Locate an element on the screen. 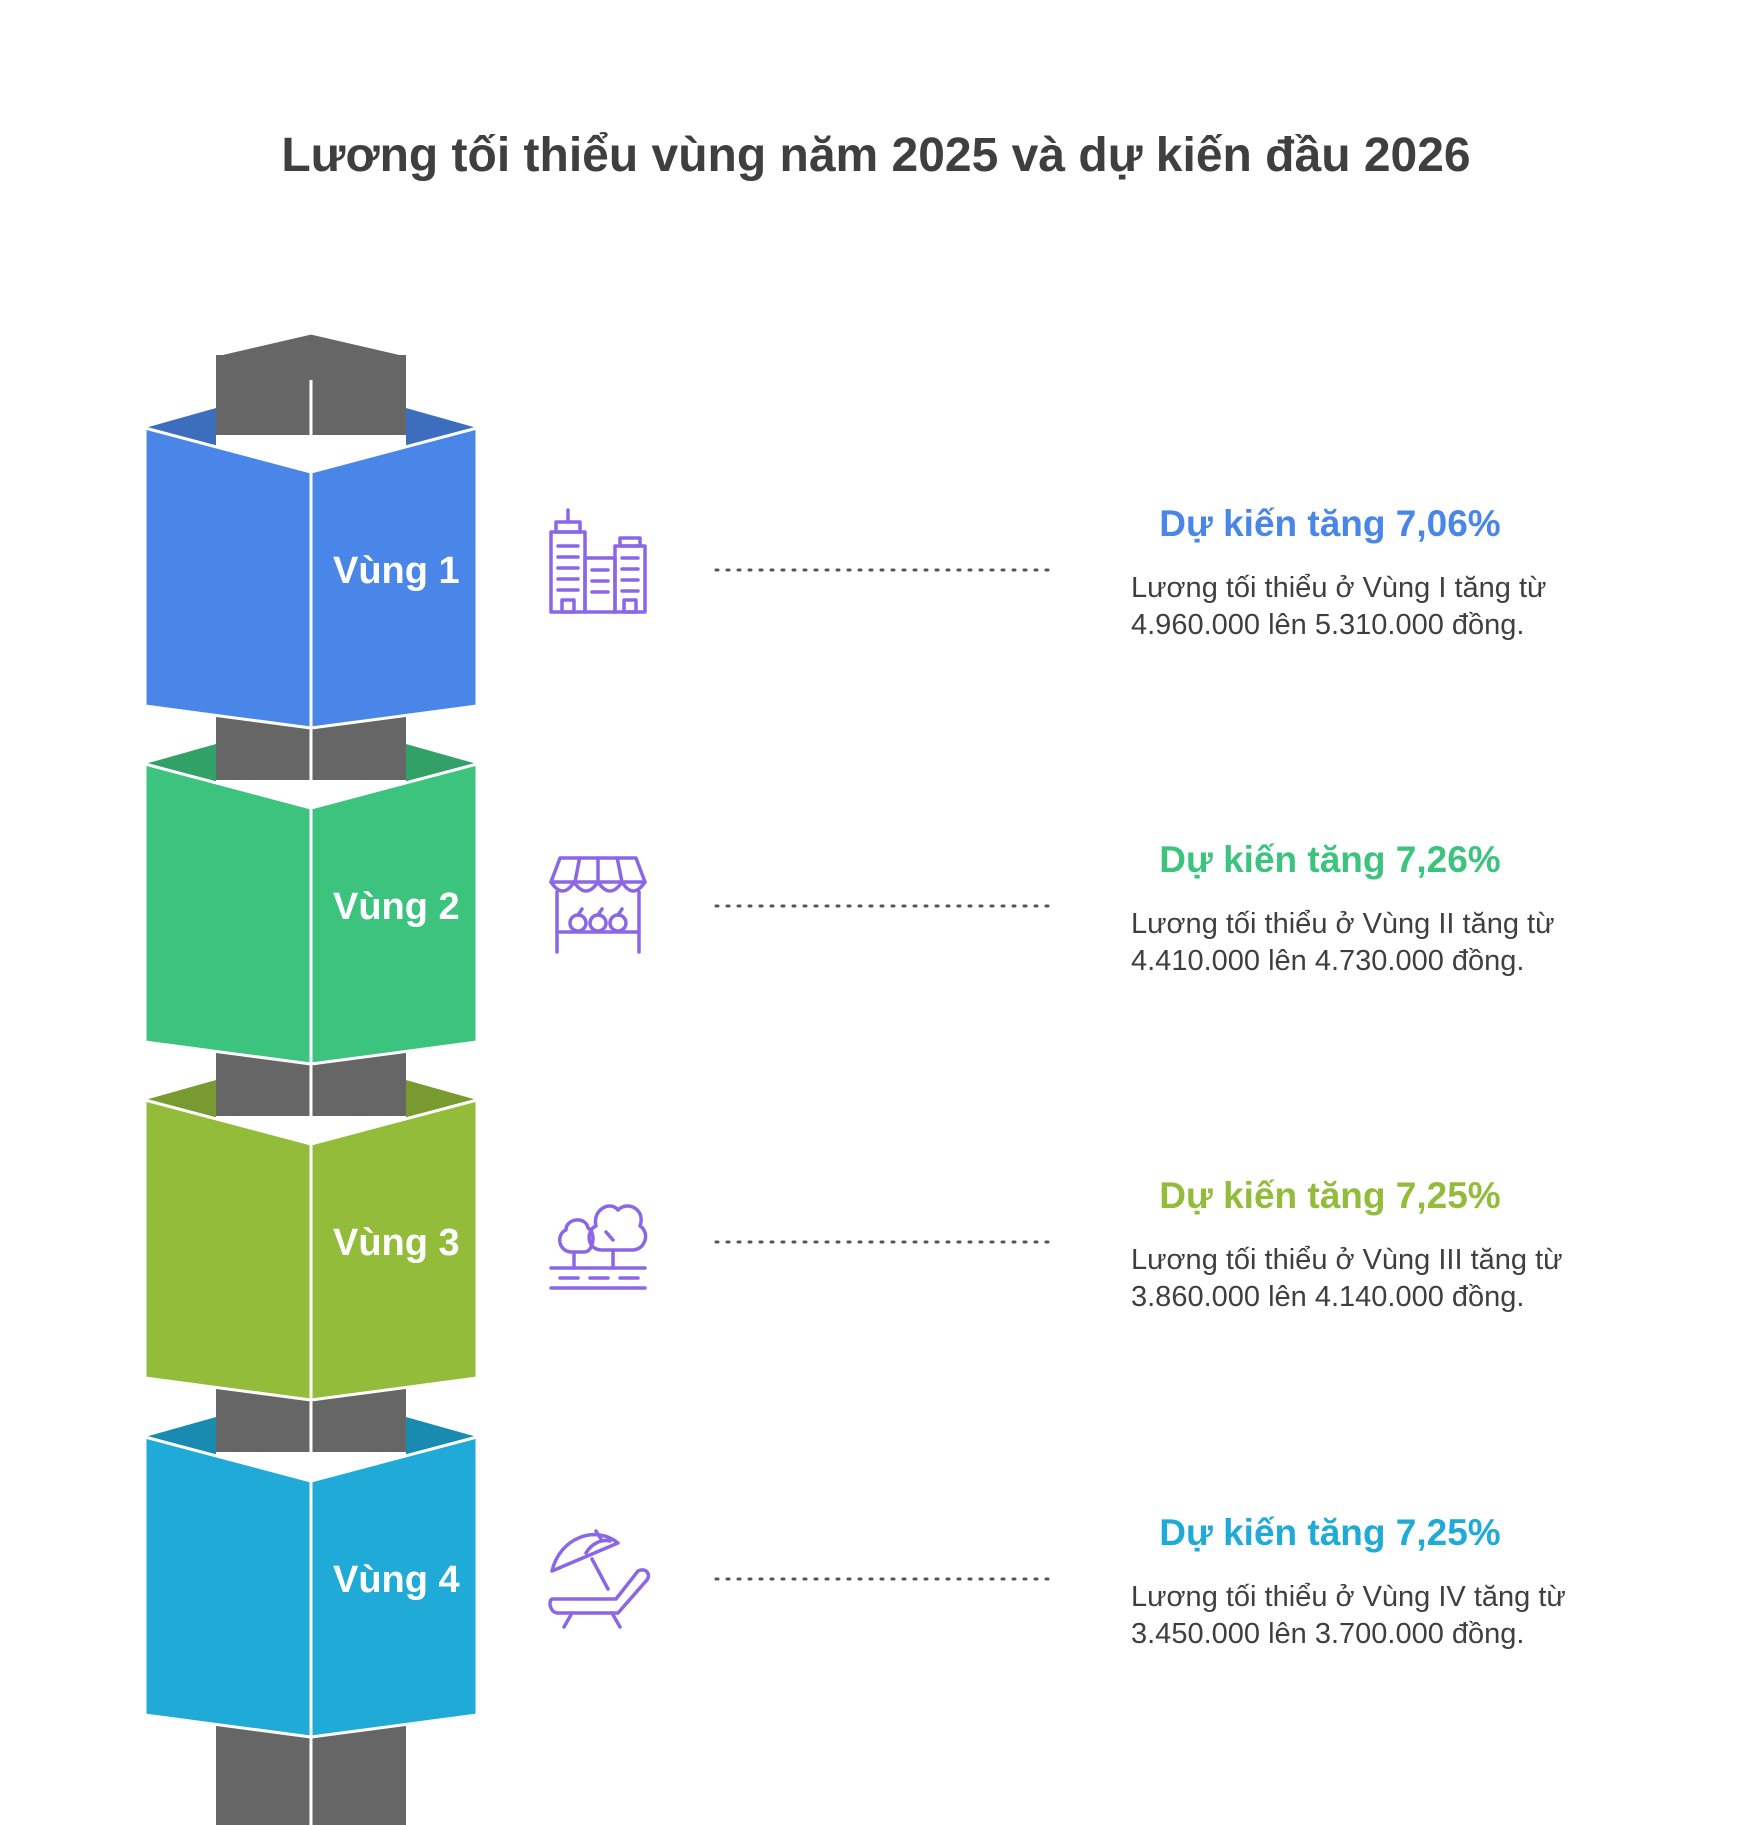 The image size is (1752, 1825). region-cube-3: Vùng 3 is located at coordinates (311, 1241).